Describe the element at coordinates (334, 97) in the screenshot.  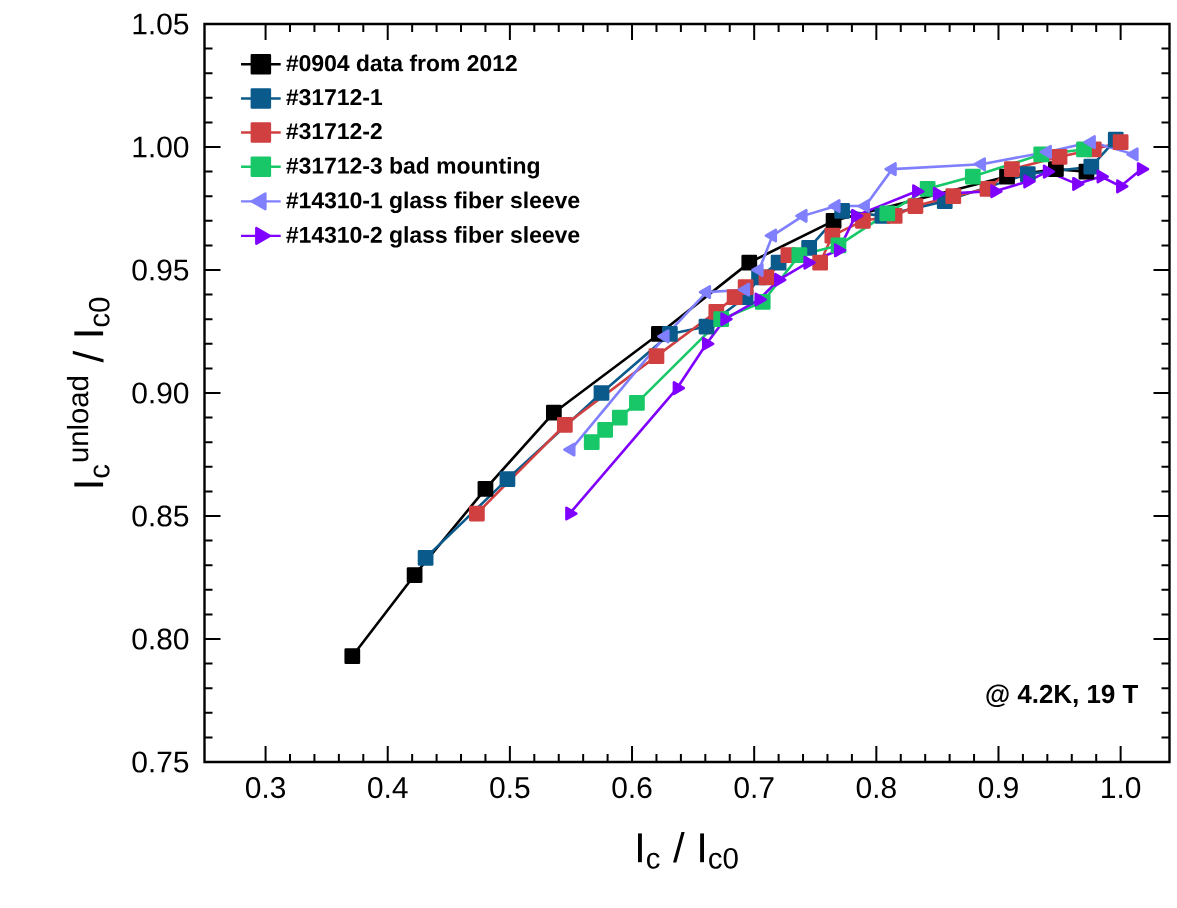
I see `legend-label: #31712-1` at that location.